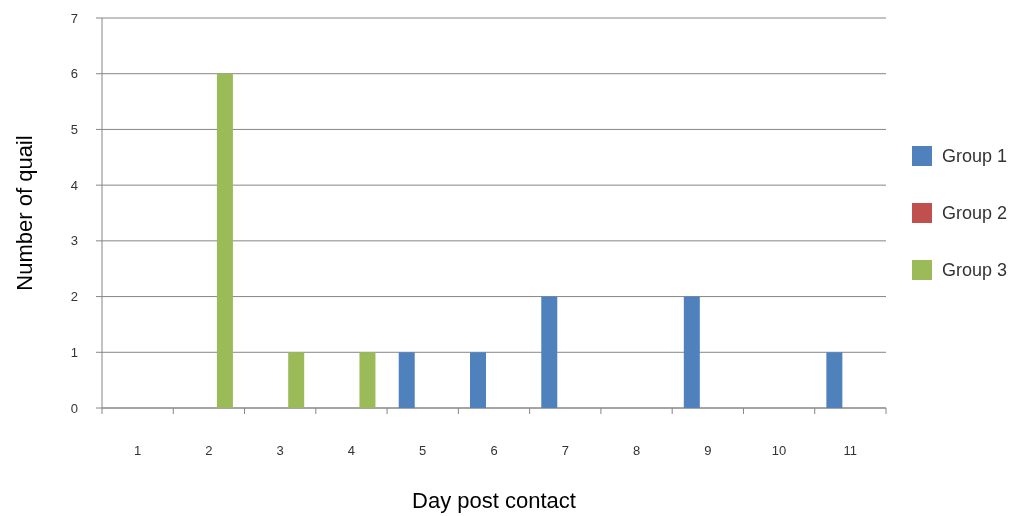  I want to click on y-tick-label: 6, so click(74, 74).